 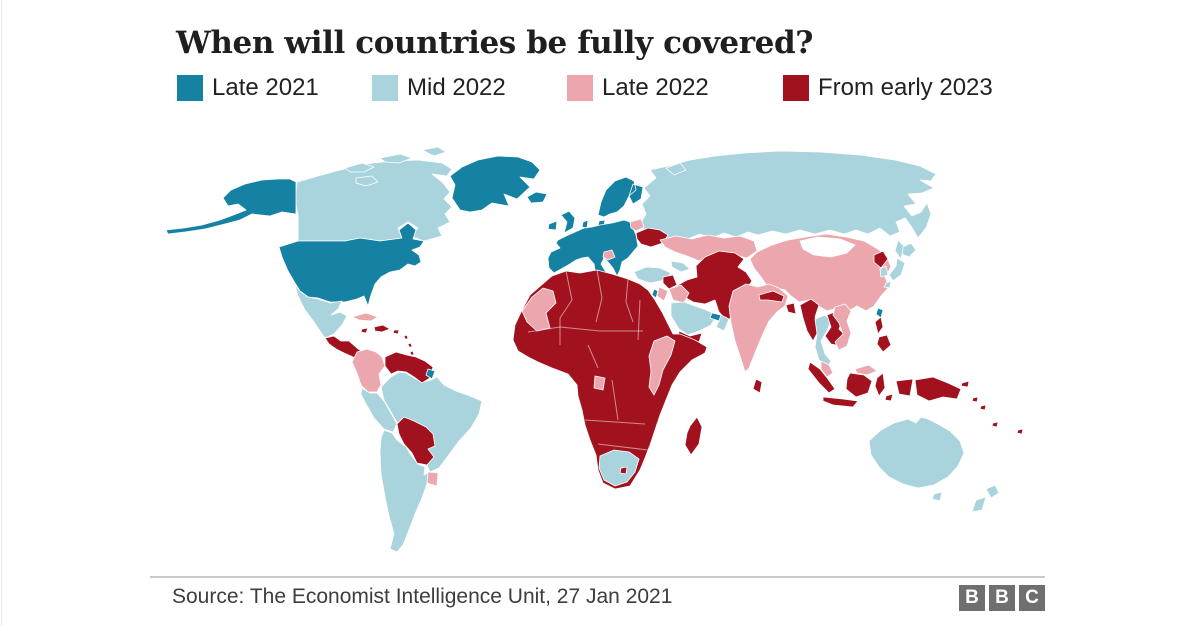 What do you see at coordinates (597, 577) in the screenshot?
I see `footer-divider` at bounding box center [597, 577].